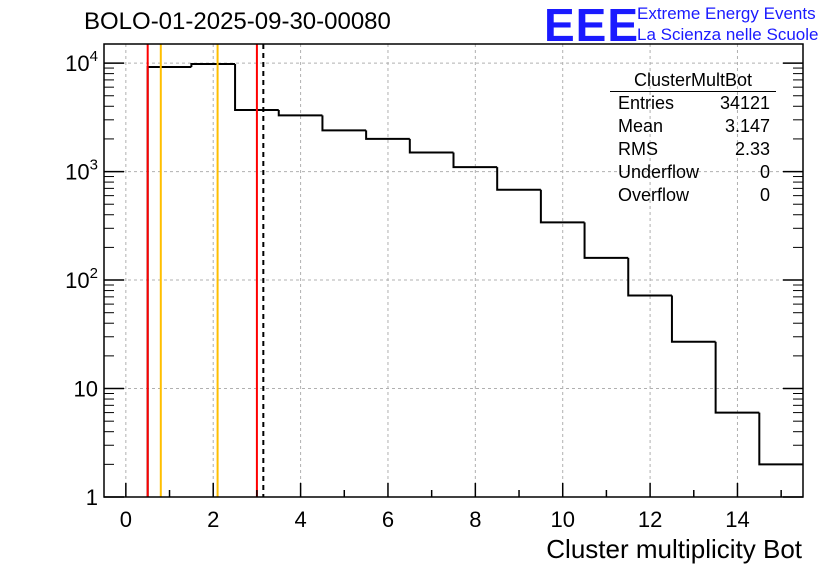  What do you see at coordinates (592, 25) in the screenshot?
I see `eee-logo: EEE` at bounding box center [592, 25].